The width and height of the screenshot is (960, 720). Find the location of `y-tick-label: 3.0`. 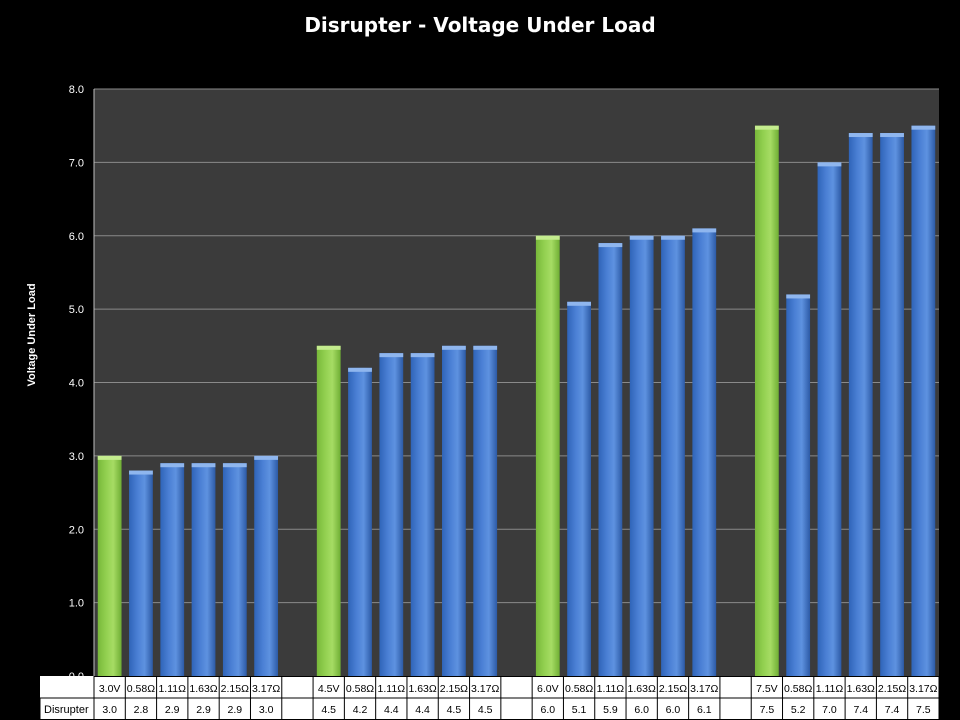

y-tick-label: 3.0 is located at coordinates (76, 457).